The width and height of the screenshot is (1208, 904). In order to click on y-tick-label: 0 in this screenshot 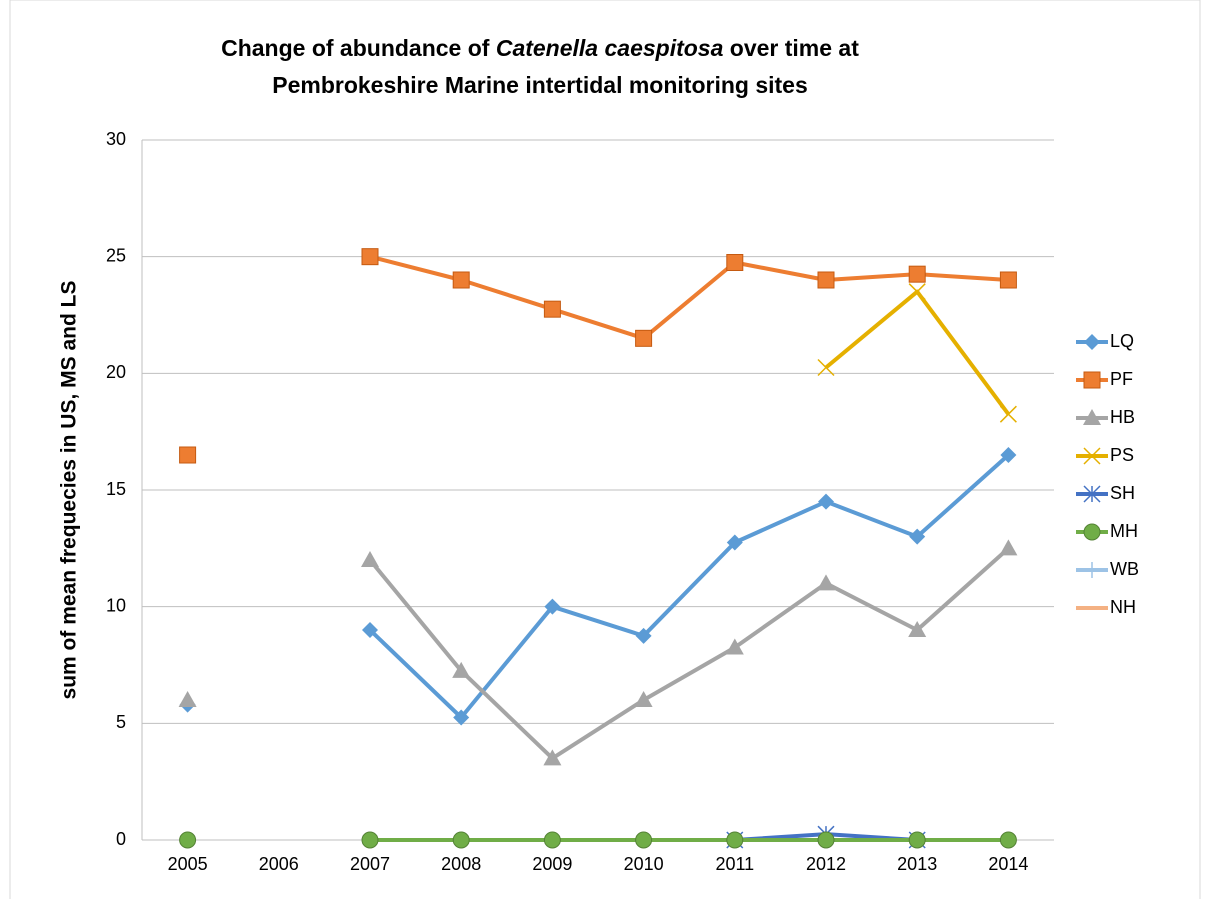, I will do `click(121, 839)`.